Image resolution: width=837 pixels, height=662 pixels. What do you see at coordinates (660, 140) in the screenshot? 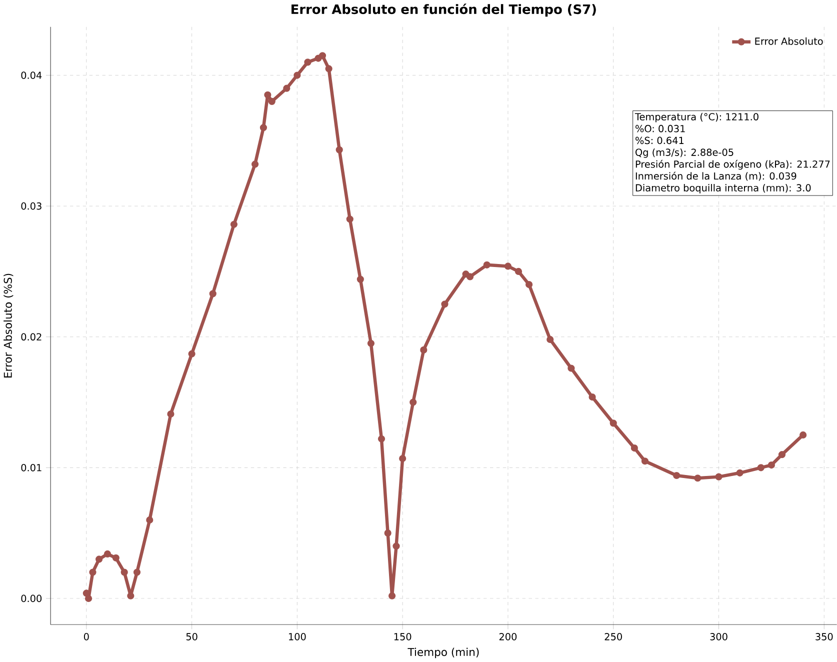
I see `annotation: %S: 0.641` at bounding box center [660, 140].